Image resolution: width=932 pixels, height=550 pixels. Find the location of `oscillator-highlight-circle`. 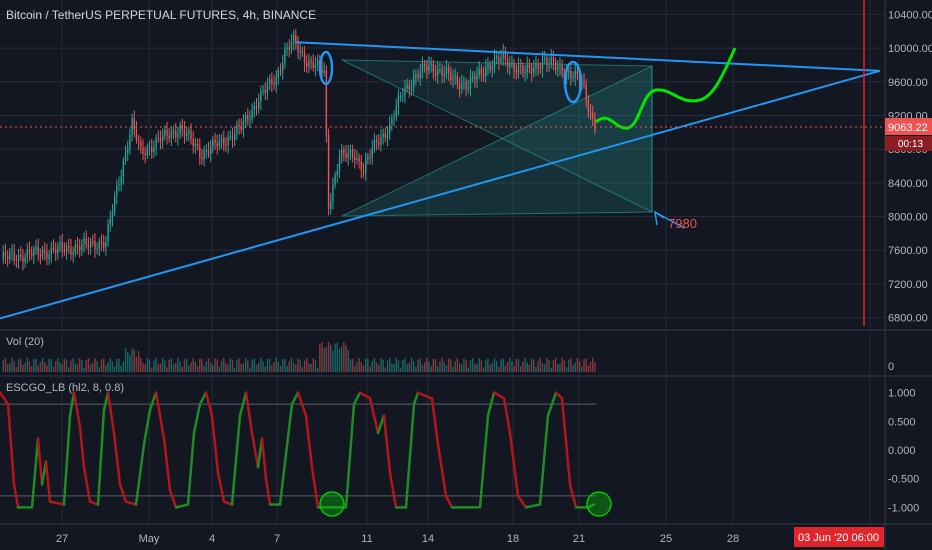

oscillator-highlight-circle is located at coordinates (599, 504).